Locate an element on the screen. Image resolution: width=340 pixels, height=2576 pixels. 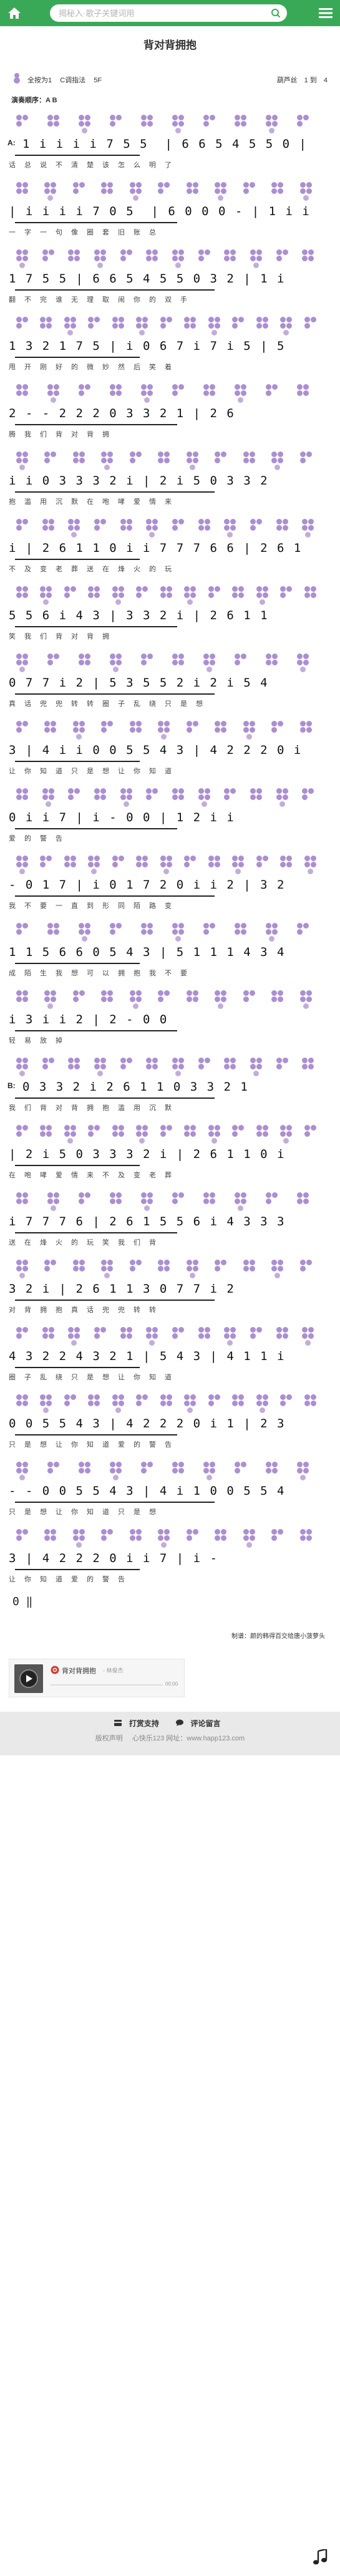
progress-bar is located at coordinates (107, 1685).